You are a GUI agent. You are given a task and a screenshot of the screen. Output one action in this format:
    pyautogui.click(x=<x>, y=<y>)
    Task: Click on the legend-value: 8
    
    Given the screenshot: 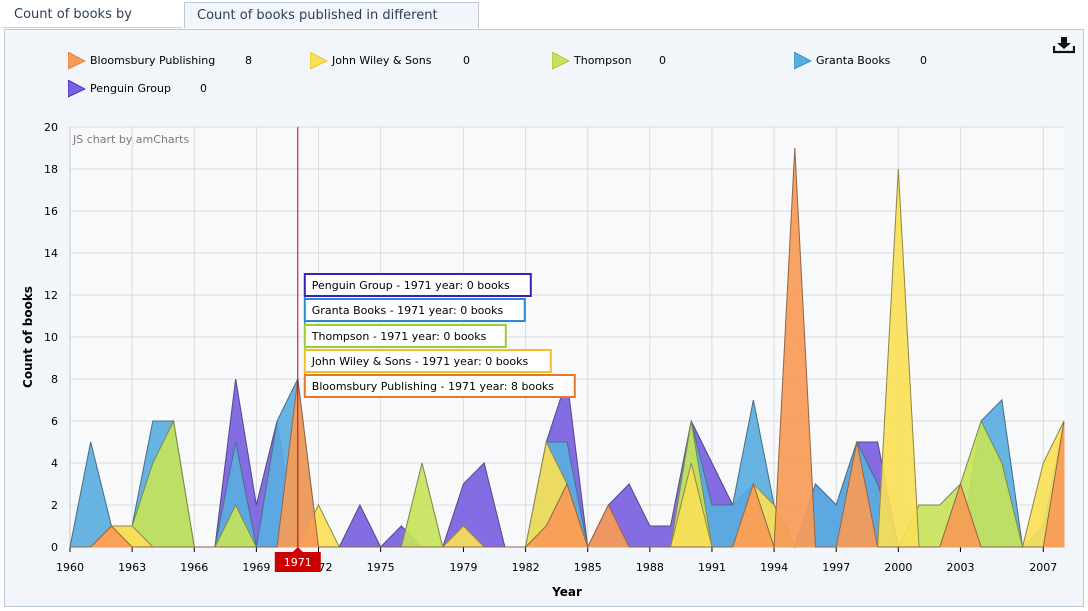 What is the action you would take?
    pyautogui.click(x=248, y=60)
    